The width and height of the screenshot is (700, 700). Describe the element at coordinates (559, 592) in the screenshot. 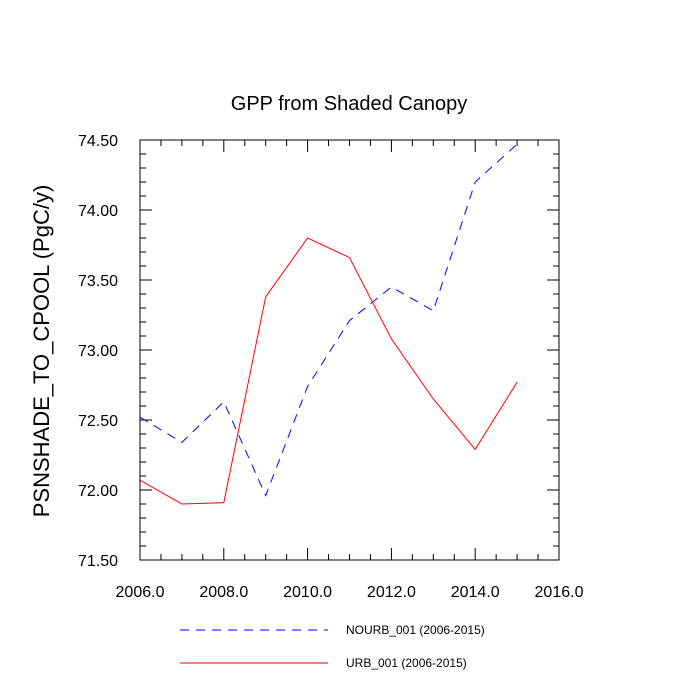

I see `x-tick-label: 2016.0` at that location.